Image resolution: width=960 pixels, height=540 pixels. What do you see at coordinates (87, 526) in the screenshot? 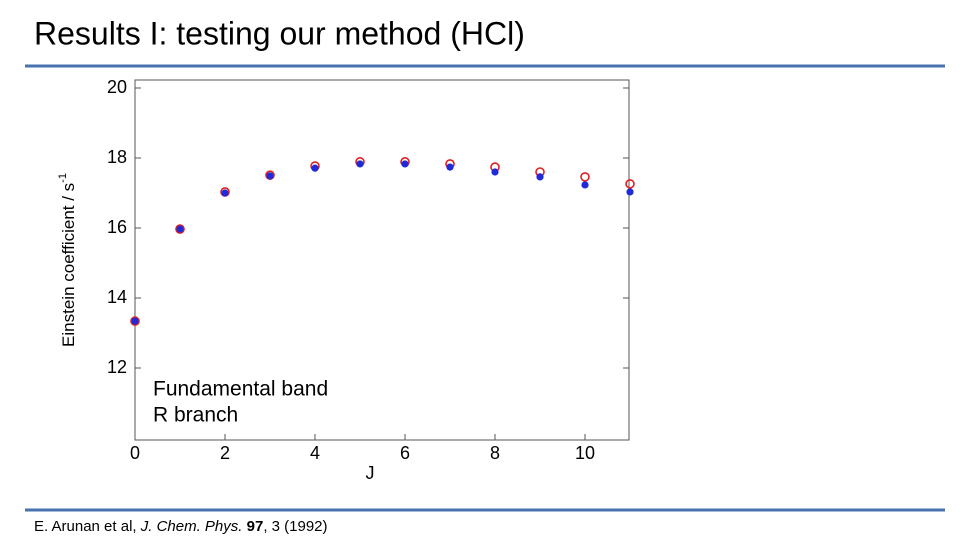
I see `citation-part: E. Arunan et al,` at bounding box center [87, 526].